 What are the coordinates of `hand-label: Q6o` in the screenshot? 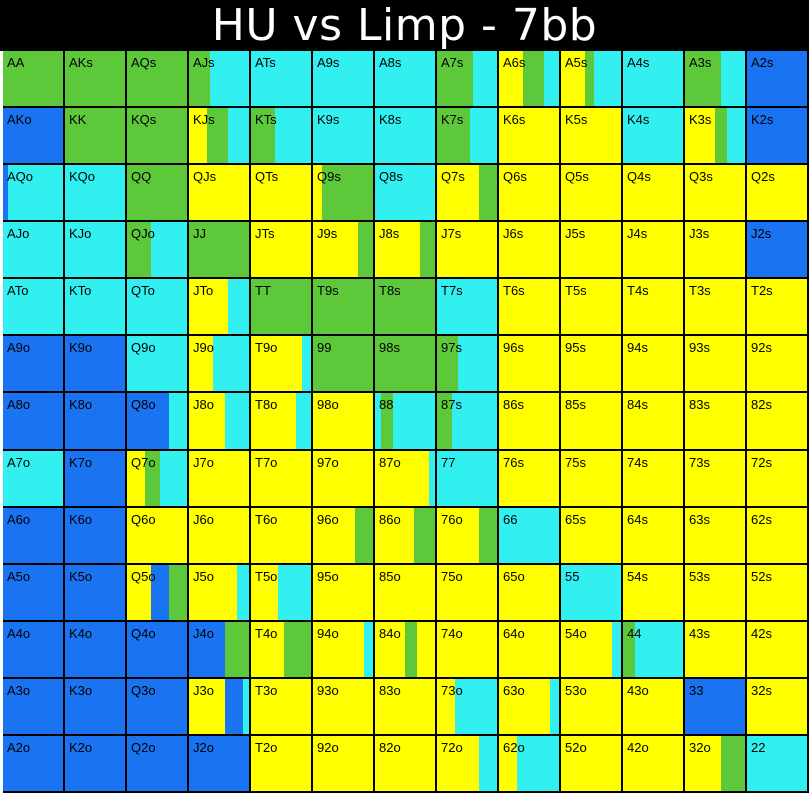 It's located at (143, 519).